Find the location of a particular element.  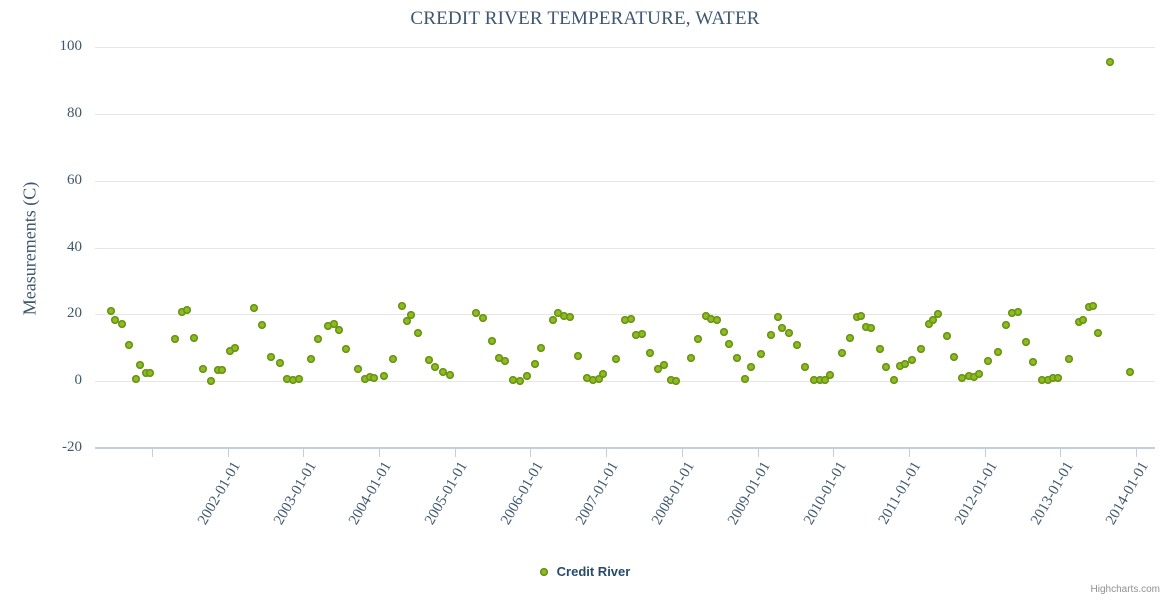

highcharts-credits: Highcharts.com is located at coordinates (1125, 589).